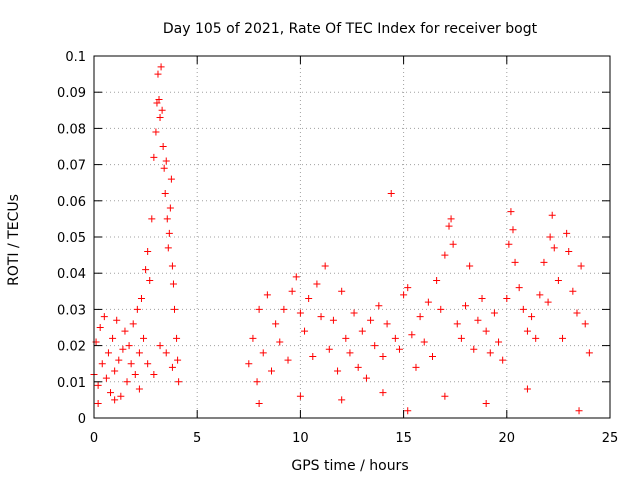 The height and width of the screenshot is (480, 640). What do you see at coordinates (71, 310) in the screenshot?
I see `y-tick-label: 0.03` at bounding box center [71, 310].